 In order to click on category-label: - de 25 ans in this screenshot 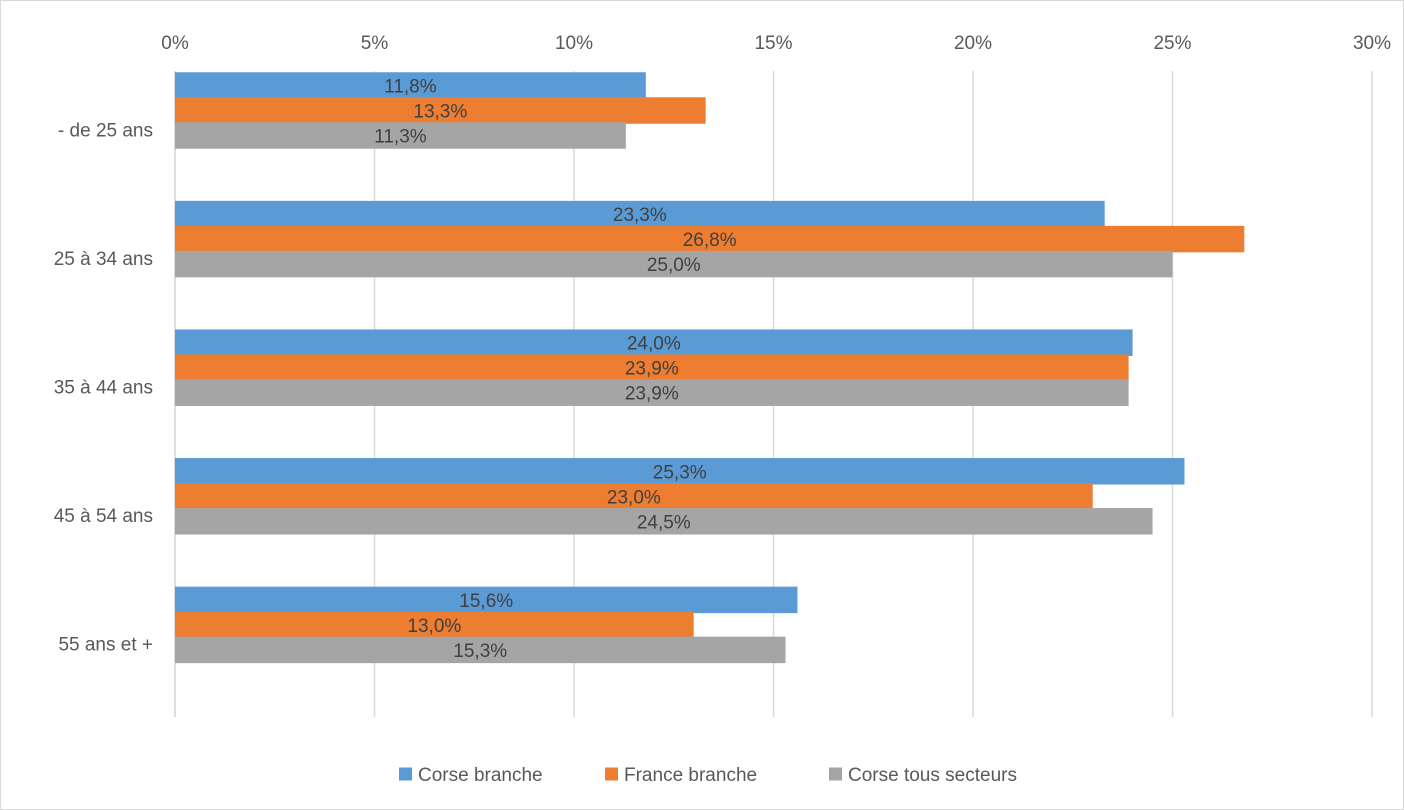, I will do `click(105, 130)`.